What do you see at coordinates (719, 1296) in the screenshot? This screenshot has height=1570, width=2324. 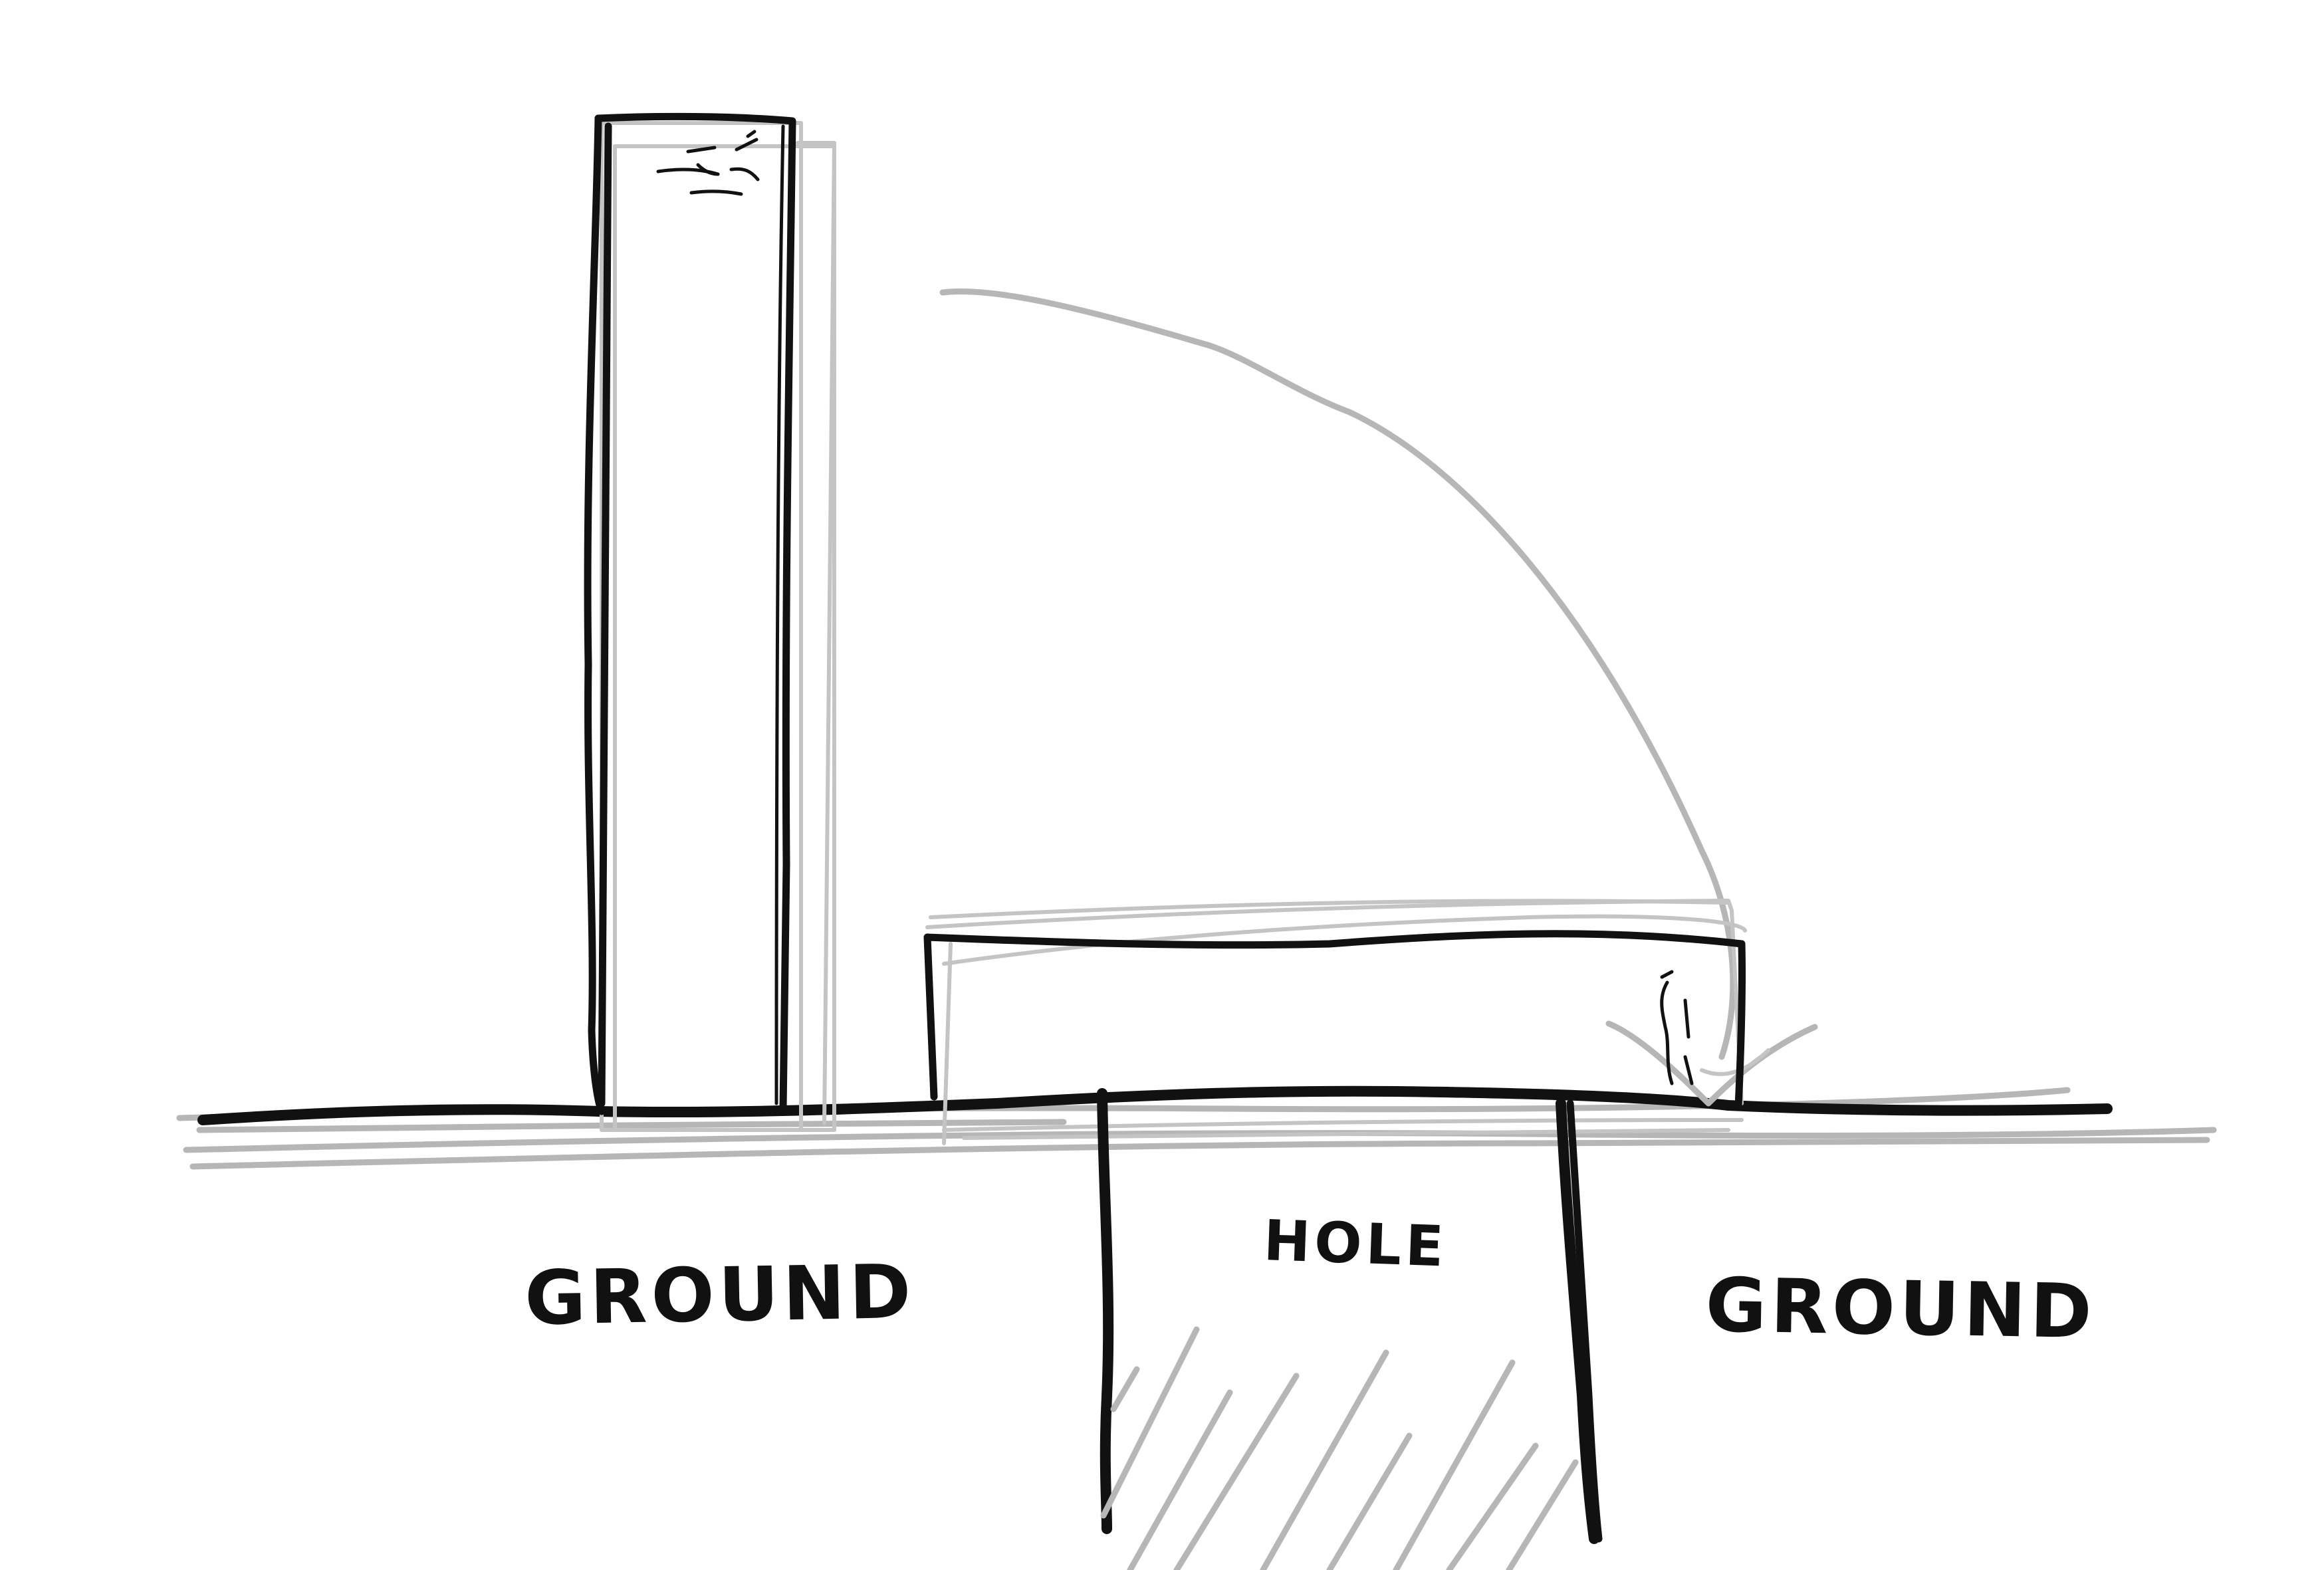 I see `ground-left-label: GROUND` at bounding box center [719, 1296].